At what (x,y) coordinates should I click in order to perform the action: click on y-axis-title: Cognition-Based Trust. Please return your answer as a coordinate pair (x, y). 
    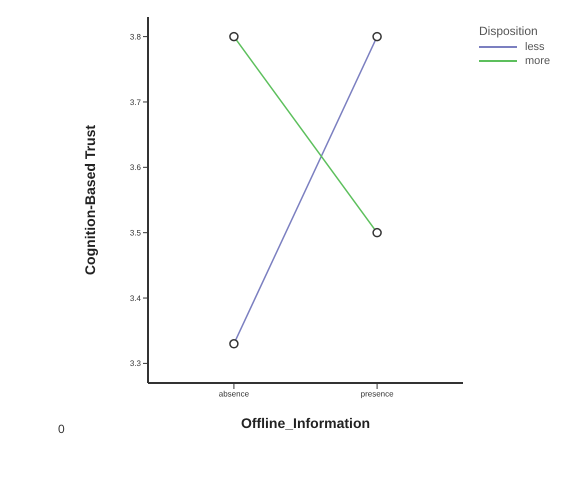
    Looking at the image, I should click on (90, 200).